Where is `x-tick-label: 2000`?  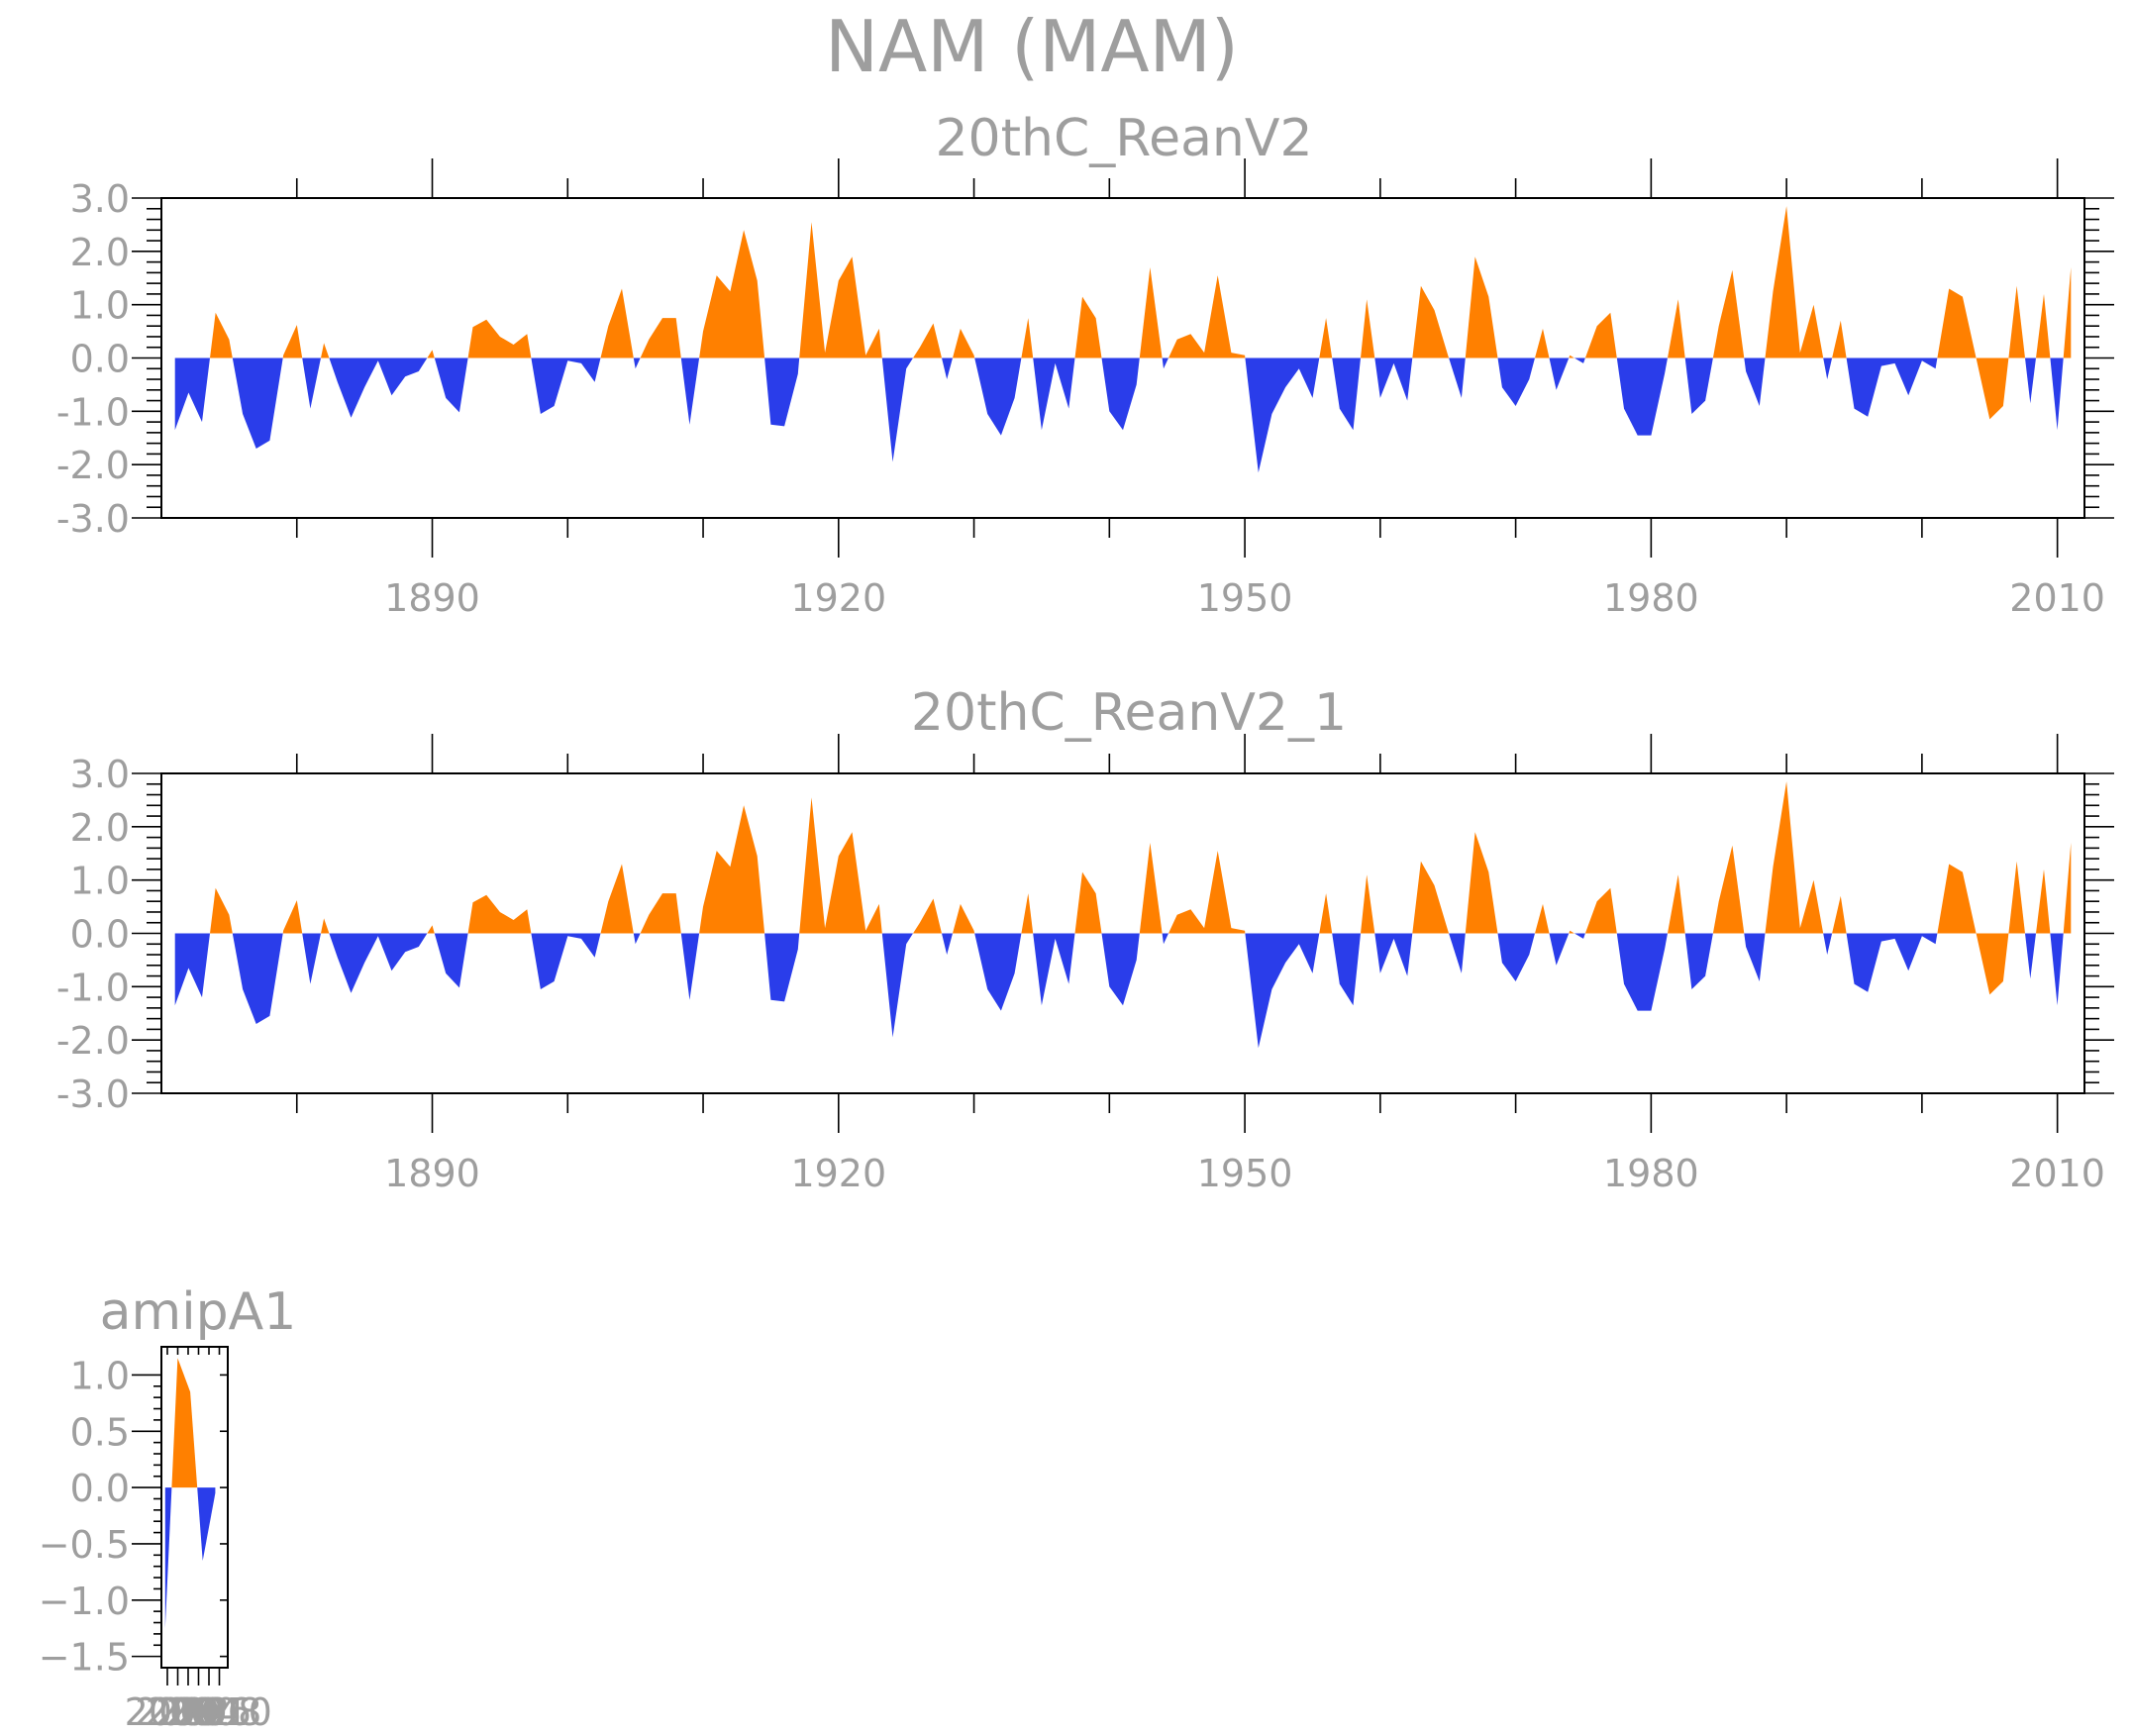
x-tick-label: 2000 is located at coordinates (173, 1712).